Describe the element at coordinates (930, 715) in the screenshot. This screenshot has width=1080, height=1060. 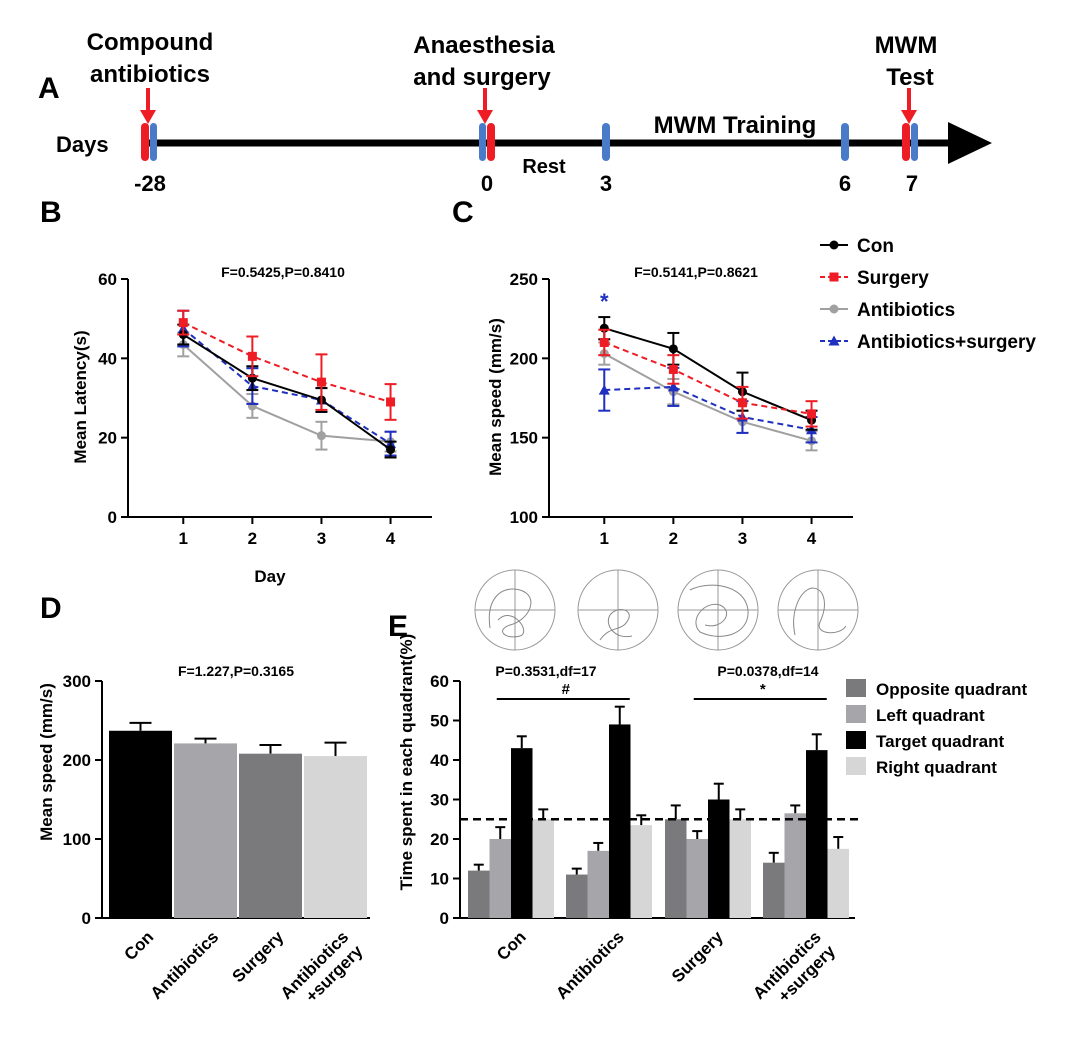
I see `legend-label: Left quadrant` at that location.